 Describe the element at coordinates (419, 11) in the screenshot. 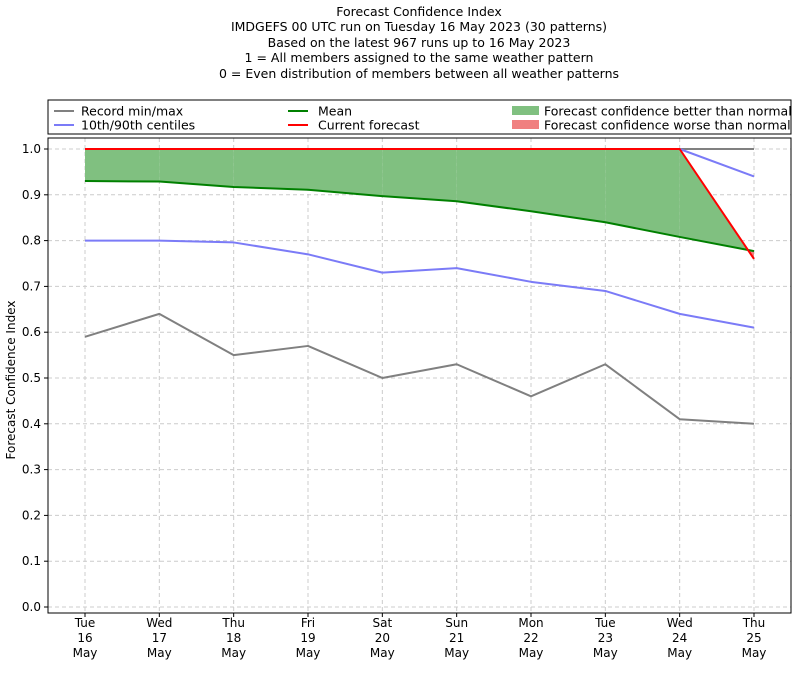

I see `chart-title: Forecast Confidence Index` at that location.